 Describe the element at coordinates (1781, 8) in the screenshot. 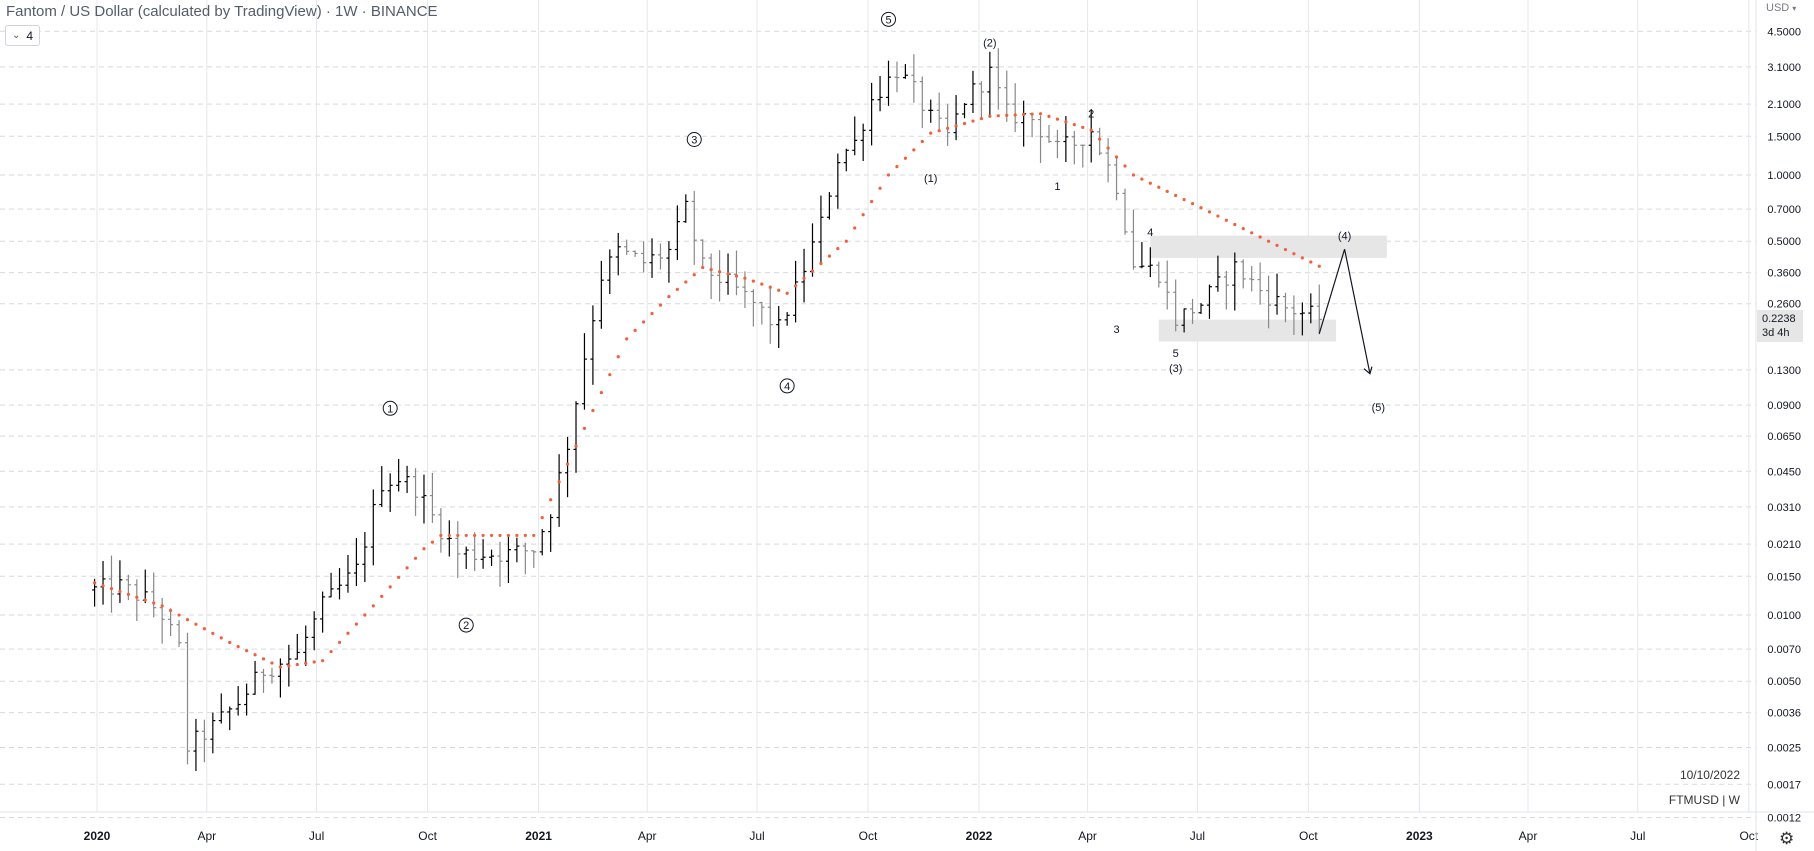

I see `currency-selector: USD ▾` at that location.